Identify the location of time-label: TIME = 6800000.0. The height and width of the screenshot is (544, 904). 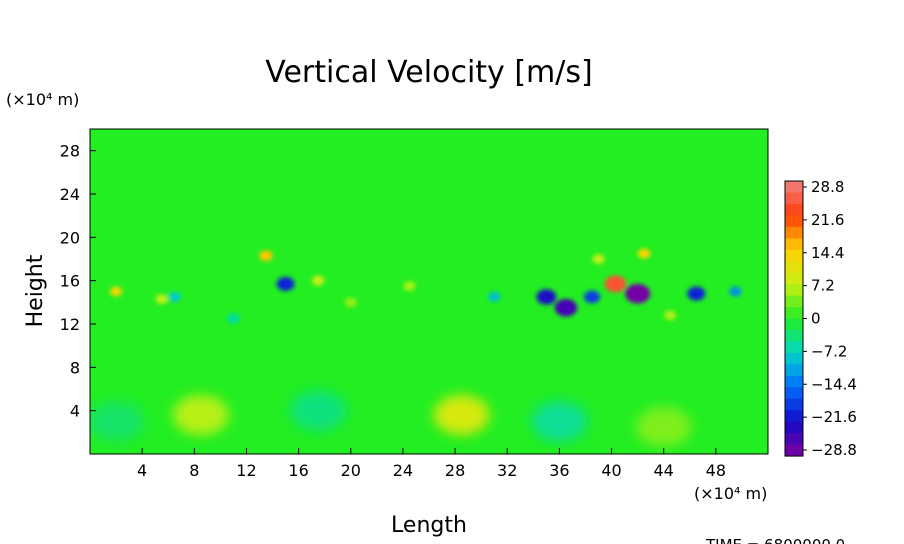
(775, 540).